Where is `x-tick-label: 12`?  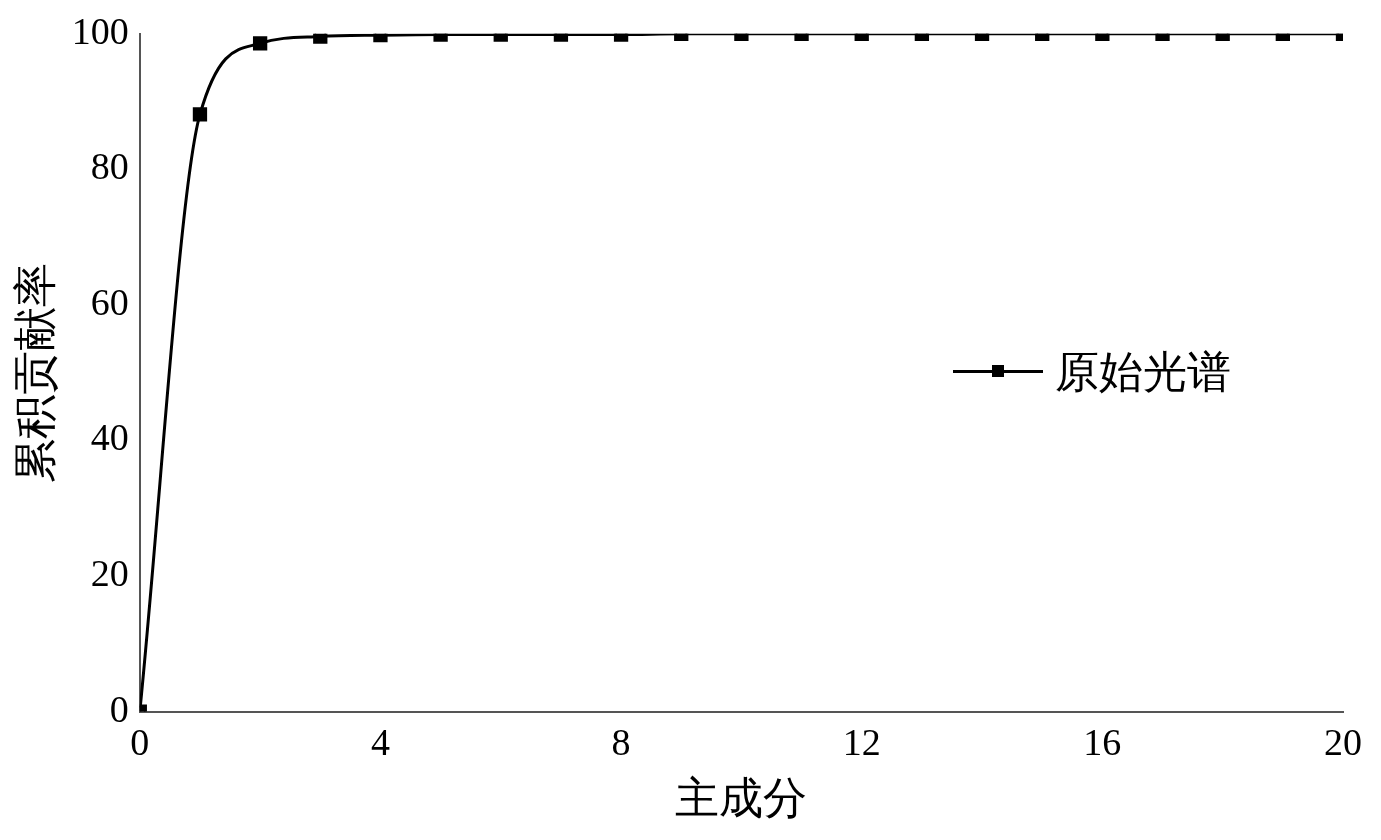
x-tick-label: 12 is located at coordinates (861, 742).